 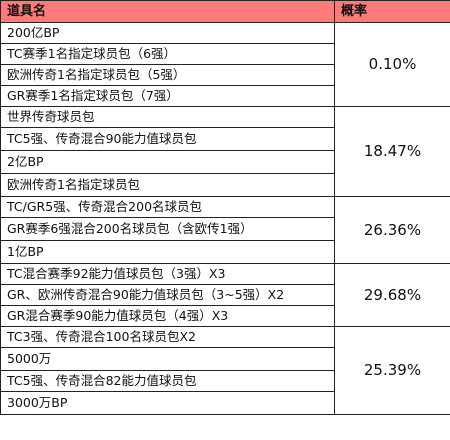 I want to click on item-name-cell: 2亿BP, so click(x=167, y=162).